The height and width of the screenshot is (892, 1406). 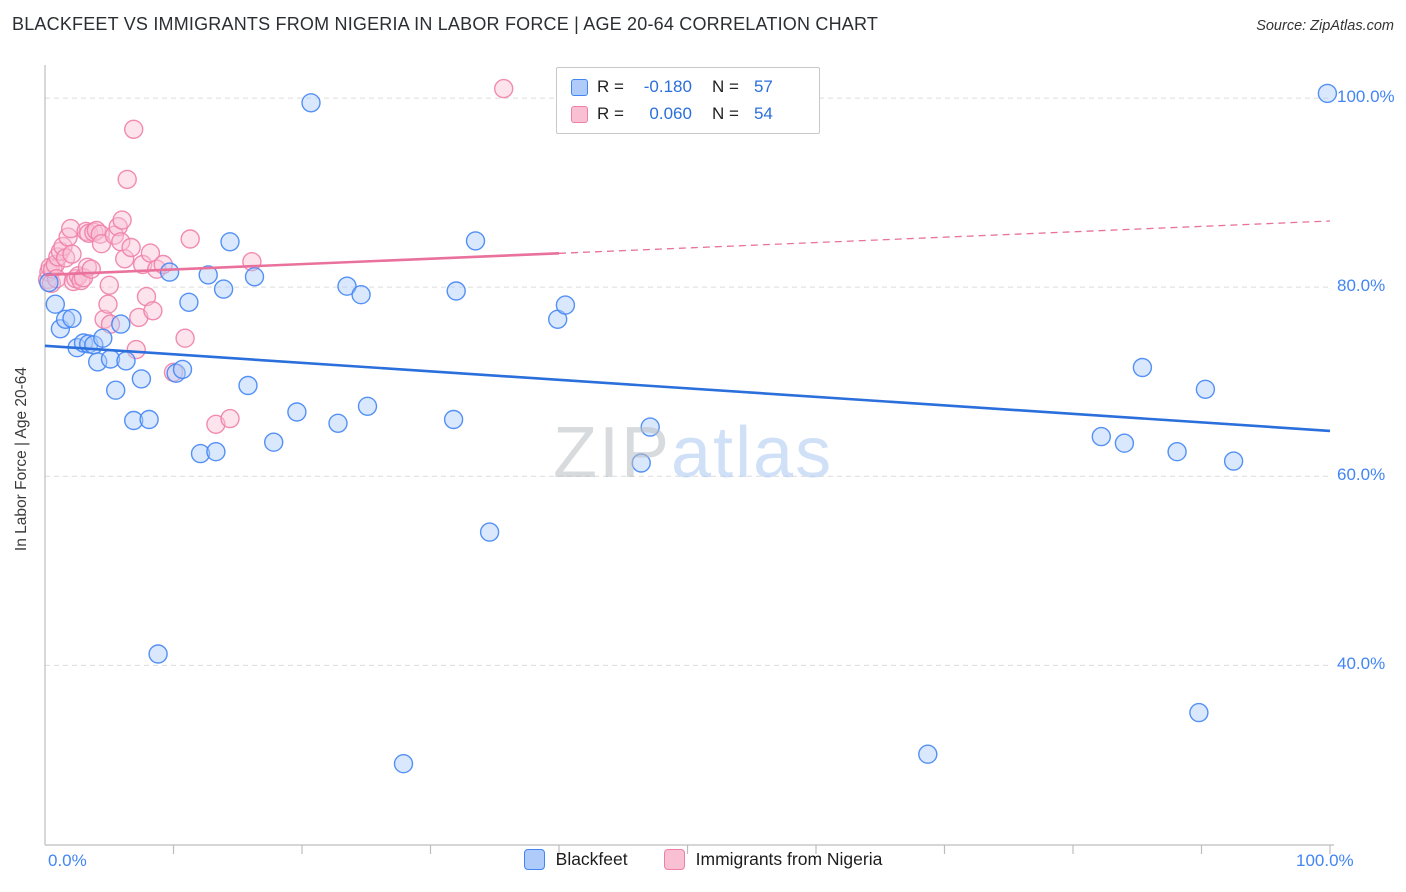 What do you see at coordinates (688, 100) in the screenshot?
I see `correlation-legend-box: R = -0.180 N = 57 R = 0.060 N = 54` at bounding box center [688, 100].